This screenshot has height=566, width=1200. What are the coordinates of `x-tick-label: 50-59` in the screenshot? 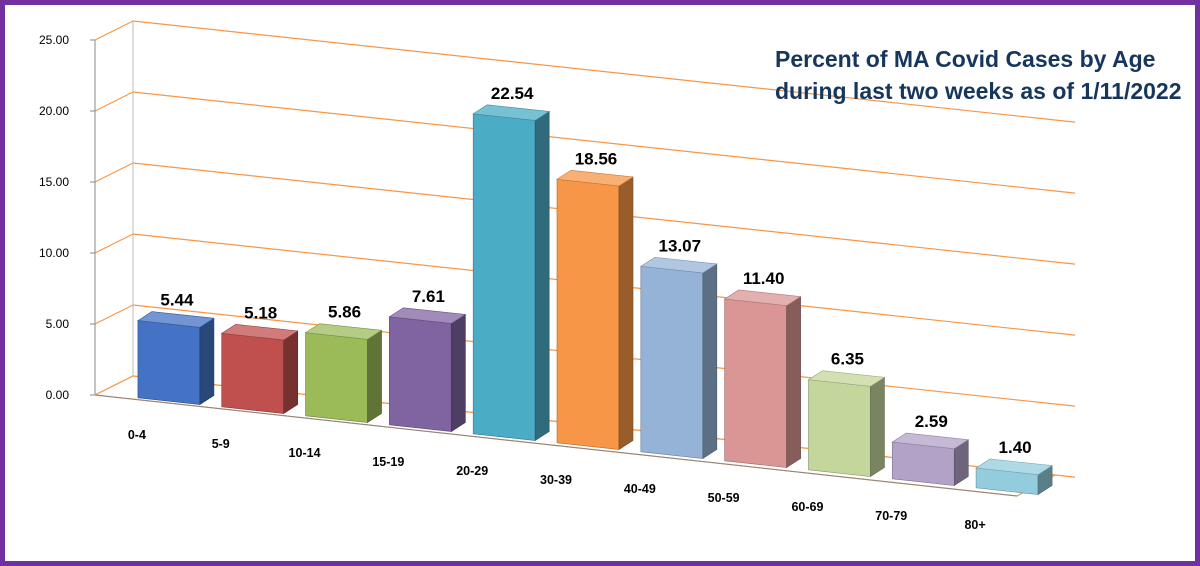 It's located at (724, 498).